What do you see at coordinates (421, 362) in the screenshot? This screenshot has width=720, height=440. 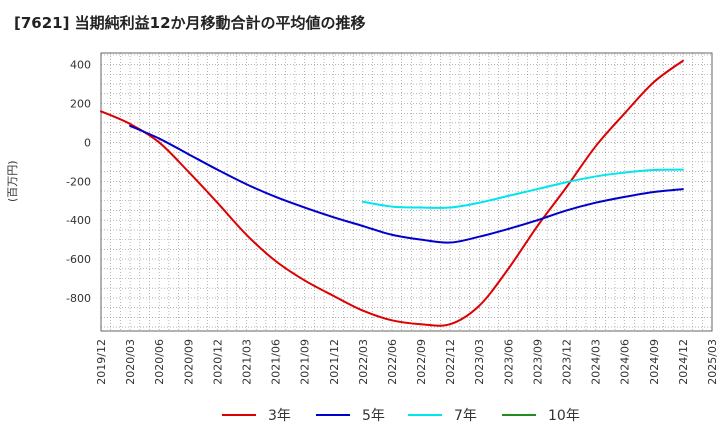 I see `x-tick-label: 2022/09` at bounding box center [421, 362].